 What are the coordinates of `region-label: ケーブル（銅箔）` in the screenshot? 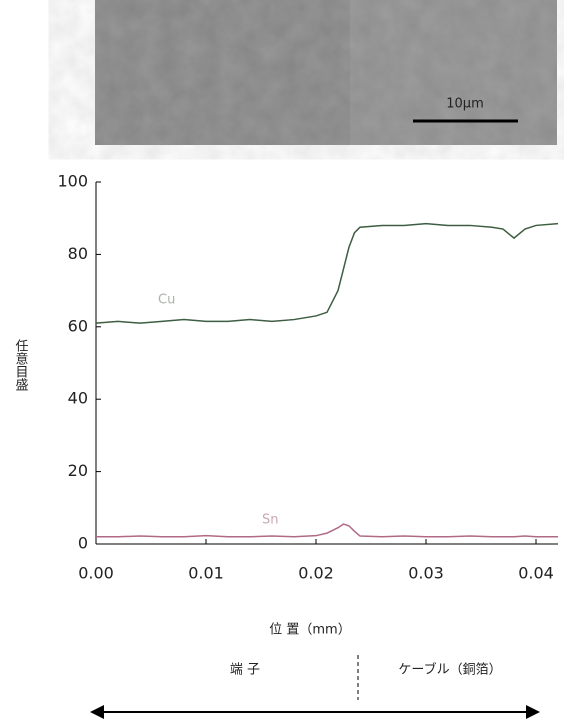 It's located at (449, 670).